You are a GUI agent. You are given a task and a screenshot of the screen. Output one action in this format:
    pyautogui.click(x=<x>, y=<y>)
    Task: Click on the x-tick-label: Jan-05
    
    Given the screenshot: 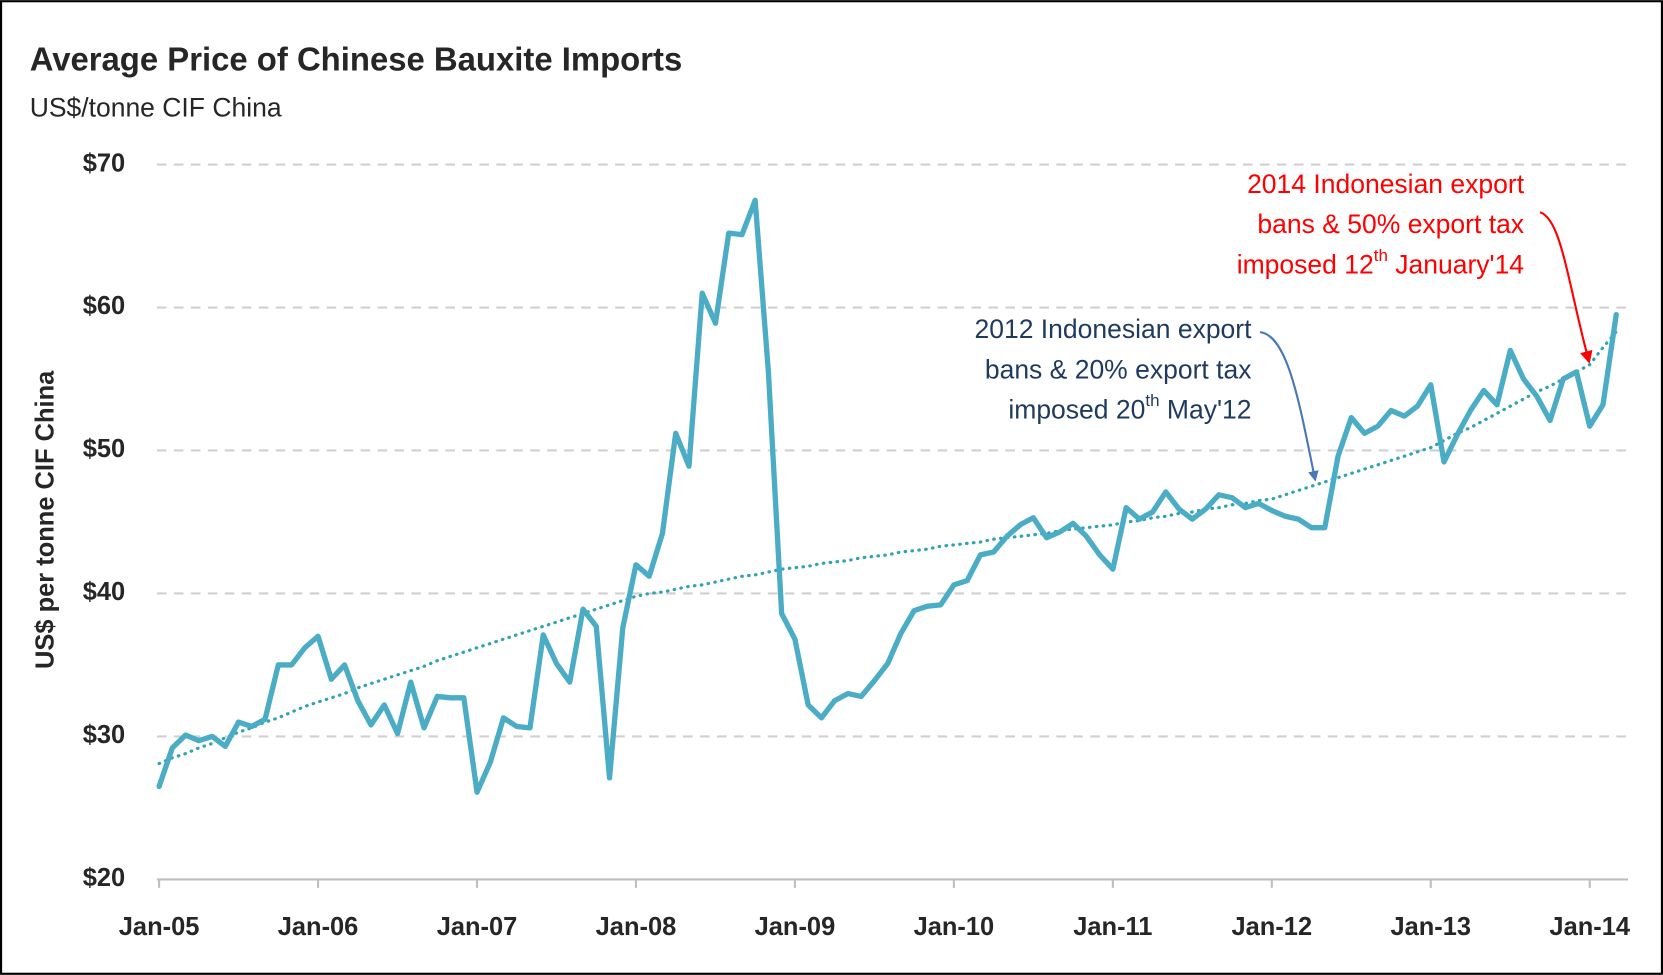 What is the action you would take?
    pyautogui.click(x=159, y=927)
    